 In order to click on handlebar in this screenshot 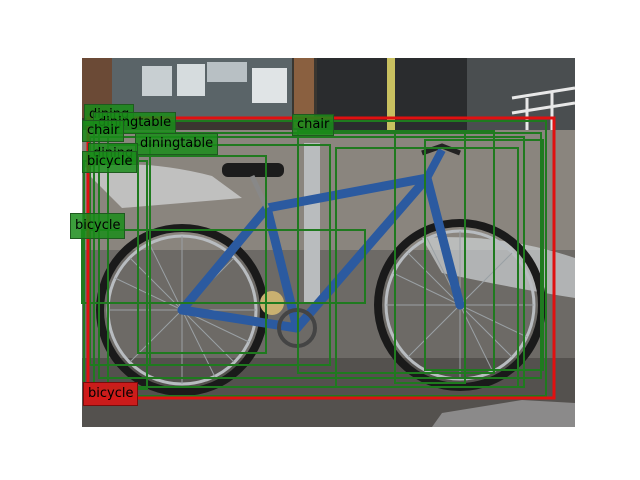, I will do `click(441, 149)`.